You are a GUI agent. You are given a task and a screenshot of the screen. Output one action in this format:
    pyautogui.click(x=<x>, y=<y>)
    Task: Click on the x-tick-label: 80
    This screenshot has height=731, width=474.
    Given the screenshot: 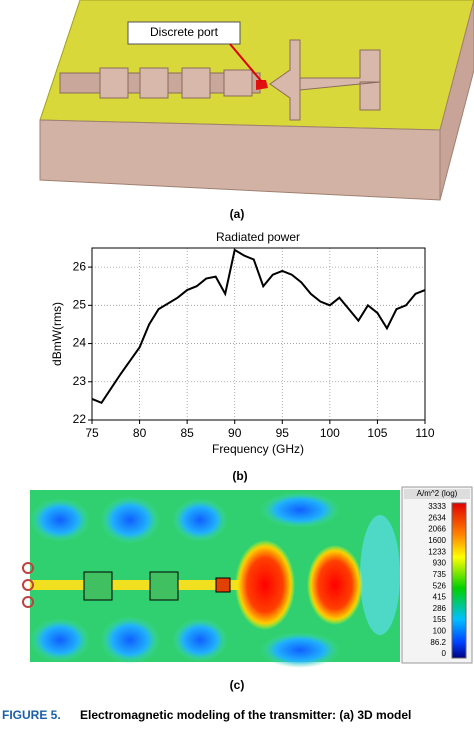 What is the action you would take?
    pyautogui.click(x=140, y=433)
    